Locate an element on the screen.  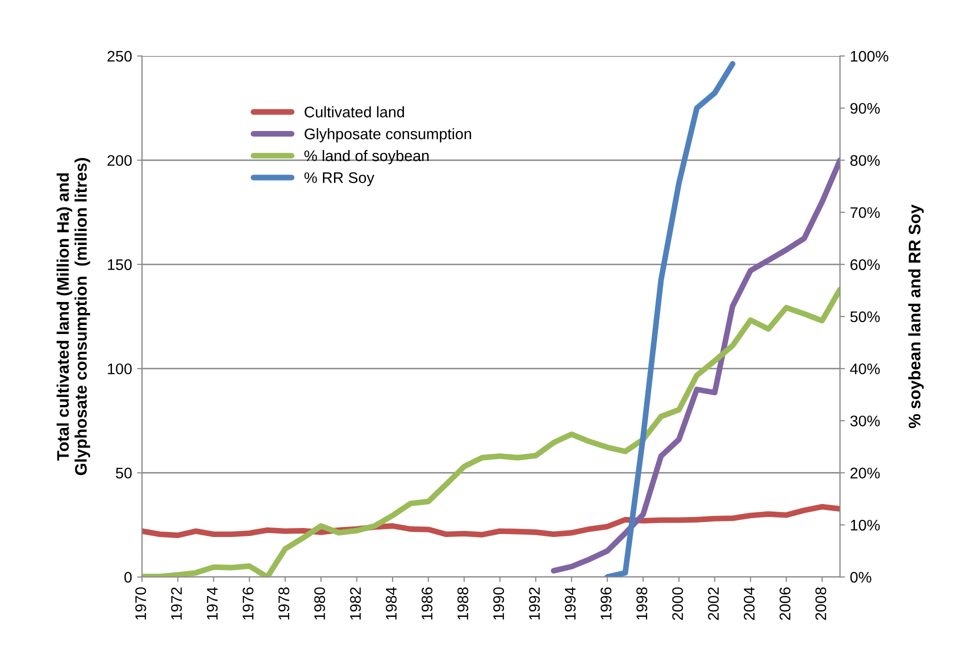
x-tick-label: 1988 is located at coordinates (462, 603).